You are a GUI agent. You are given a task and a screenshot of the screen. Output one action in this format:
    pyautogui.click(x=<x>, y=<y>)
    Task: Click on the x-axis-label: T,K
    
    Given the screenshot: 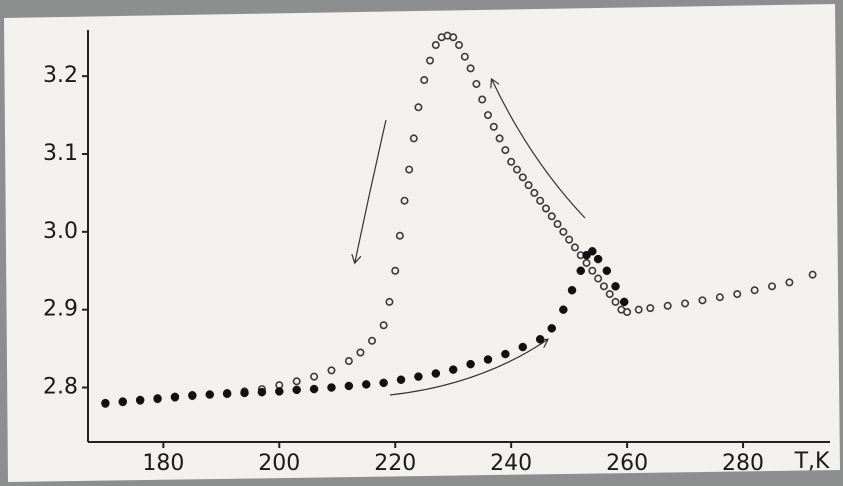 What is the action you would take?
    pyautogui.click(x=812, y=461)
    